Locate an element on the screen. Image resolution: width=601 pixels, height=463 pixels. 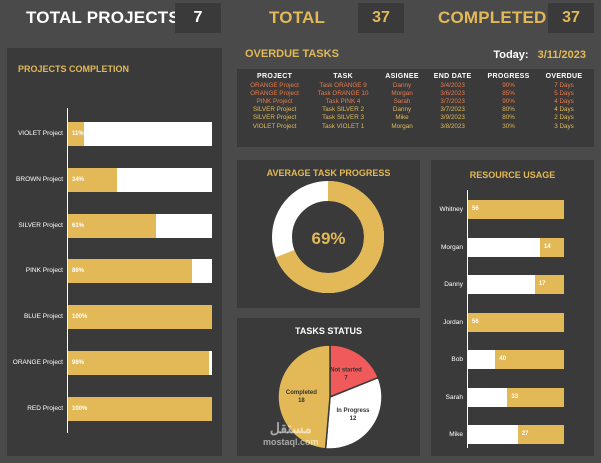
resource-bar-value: 33 is located at coordinates (515, 396).